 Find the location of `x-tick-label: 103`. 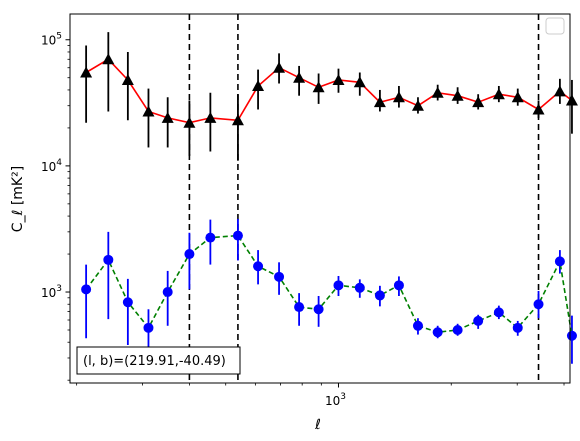

x-tick-label: 103 is located at coordinates (335, 400).